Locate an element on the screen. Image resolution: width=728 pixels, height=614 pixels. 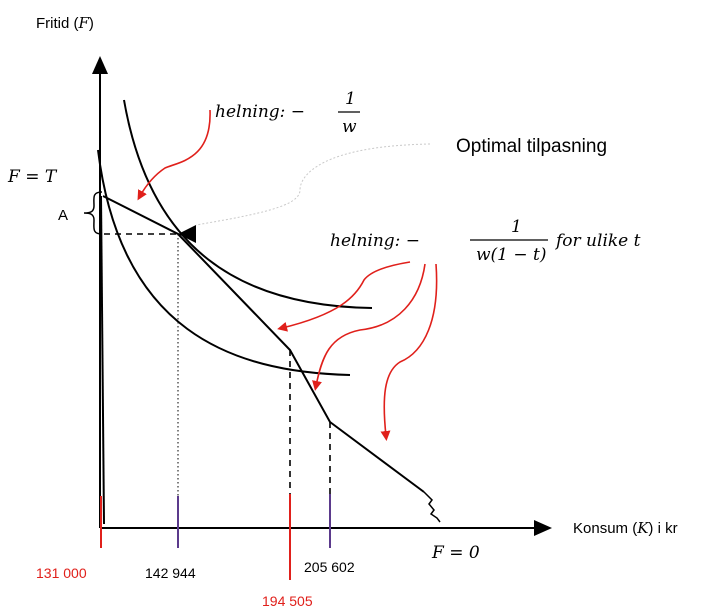
red-arrow-to-segment3 is located at coordinates (369, 327).